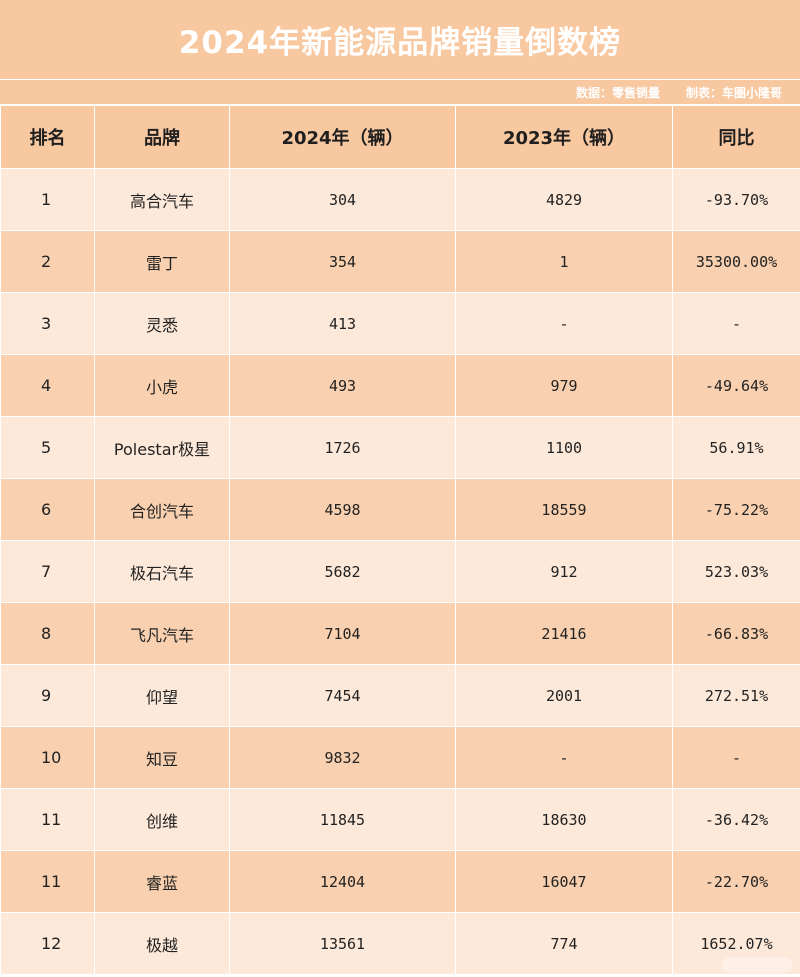 This screenshot has width=800, height=977. What do you see at coordinates (162, 199) in the screenshot?
I see `brand-cell: 高合汽车` at bounding box center [162, 199].